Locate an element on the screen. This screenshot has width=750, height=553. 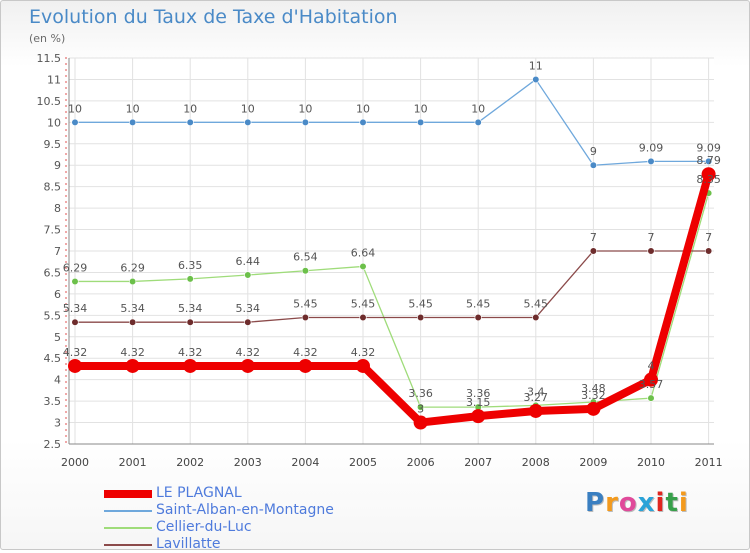
y-tick-label: 8 is located at coordinates (57, 208).